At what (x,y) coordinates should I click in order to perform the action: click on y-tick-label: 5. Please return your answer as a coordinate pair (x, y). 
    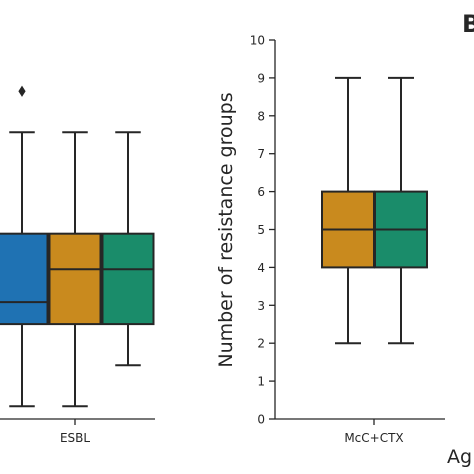
    Looking at the image, I should click on (261, 230).